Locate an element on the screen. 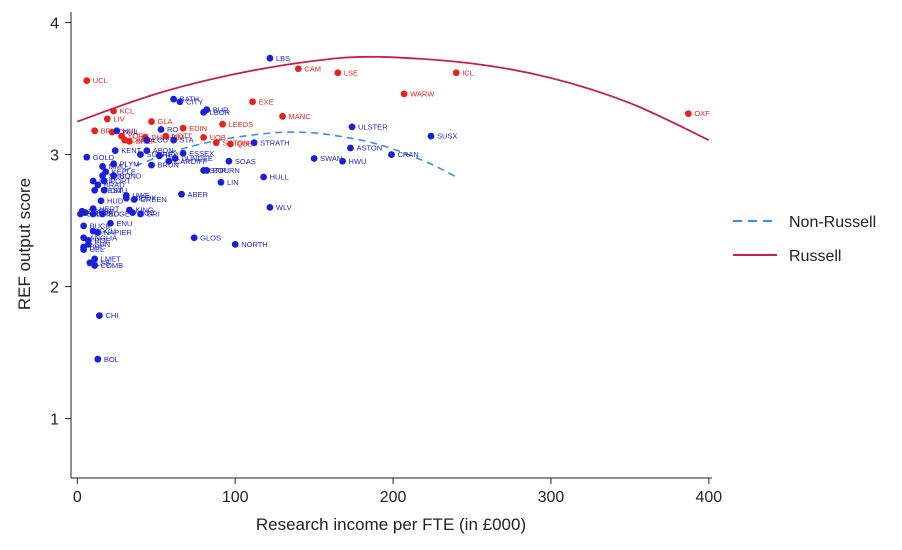 This screenshot has height=550, width=902. point-label: LBOR is located at coordinates (220, 112).